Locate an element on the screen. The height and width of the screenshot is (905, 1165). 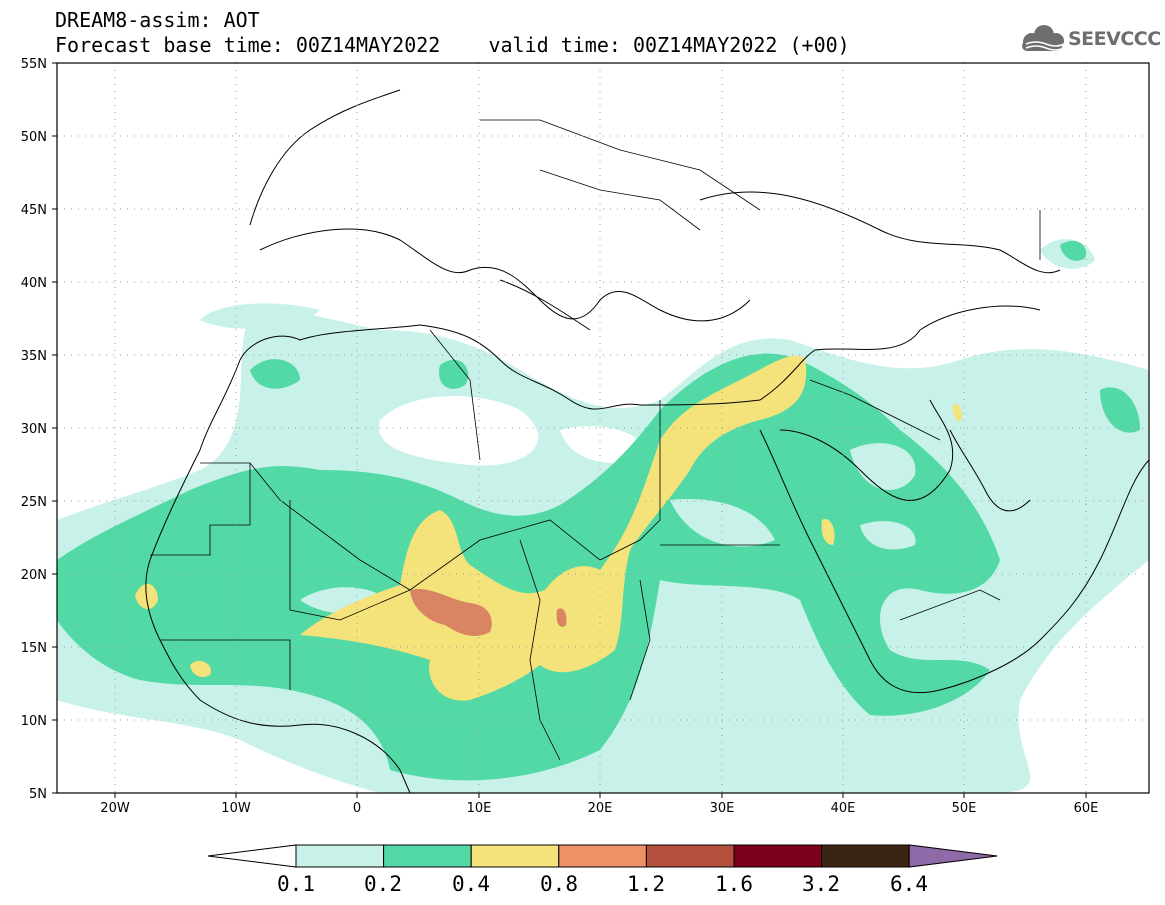
x-tick-label: 10E is located at coordinates (479, 808).